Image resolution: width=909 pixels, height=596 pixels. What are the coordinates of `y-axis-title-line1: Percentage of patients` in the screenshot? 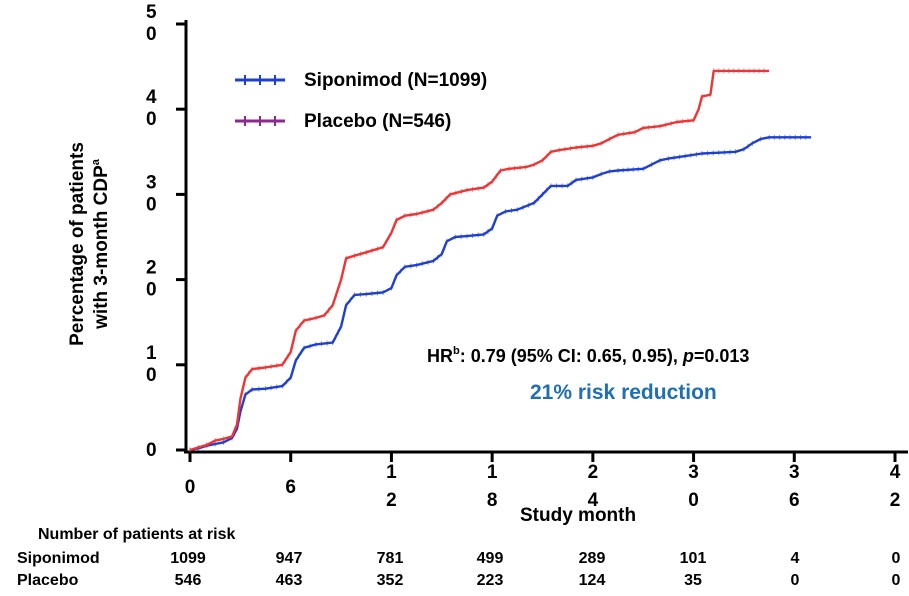 It's located at (77, 244).